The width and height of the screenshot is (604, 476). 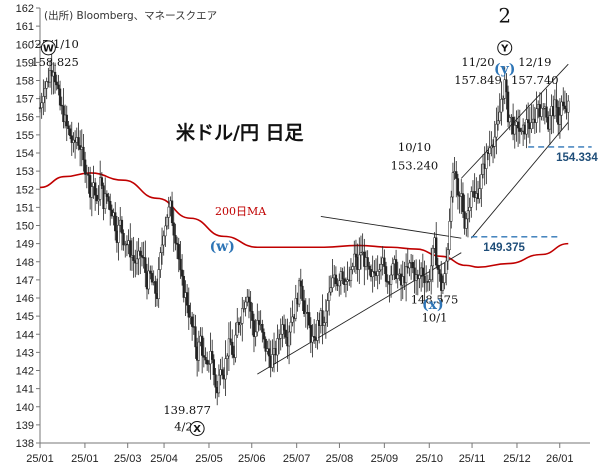 I want to click on y-tick-label: 143, so click(x=25, y=353).